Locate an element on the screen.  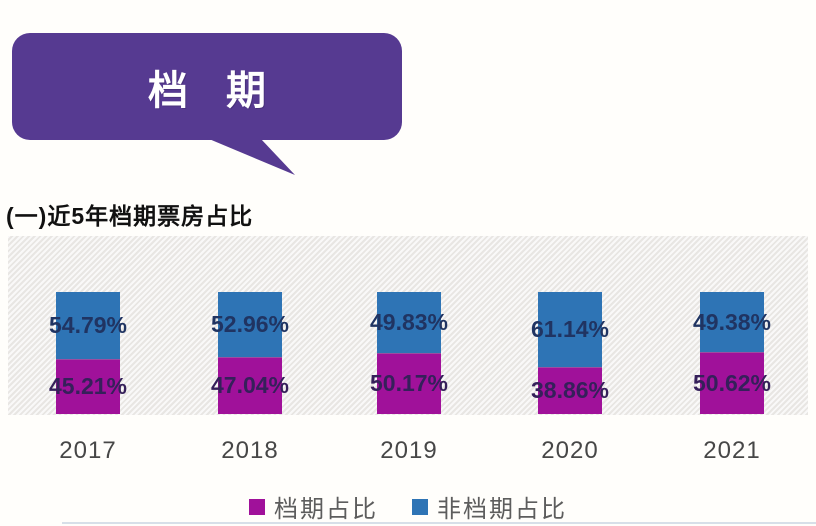
x-axis-label-2019: 2019 is located at coordinates (409, 450).